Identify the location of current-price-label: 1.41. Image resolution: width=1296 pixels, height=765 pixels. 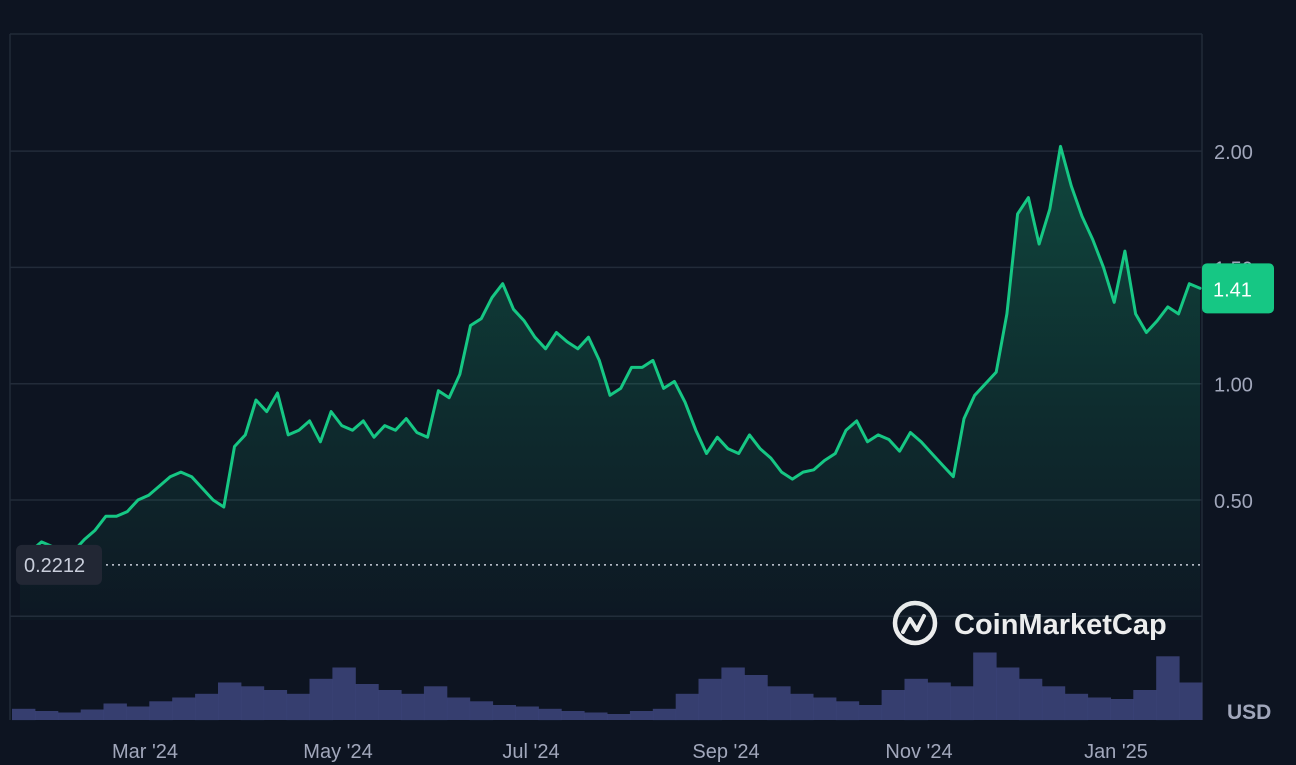
(1232, 290).